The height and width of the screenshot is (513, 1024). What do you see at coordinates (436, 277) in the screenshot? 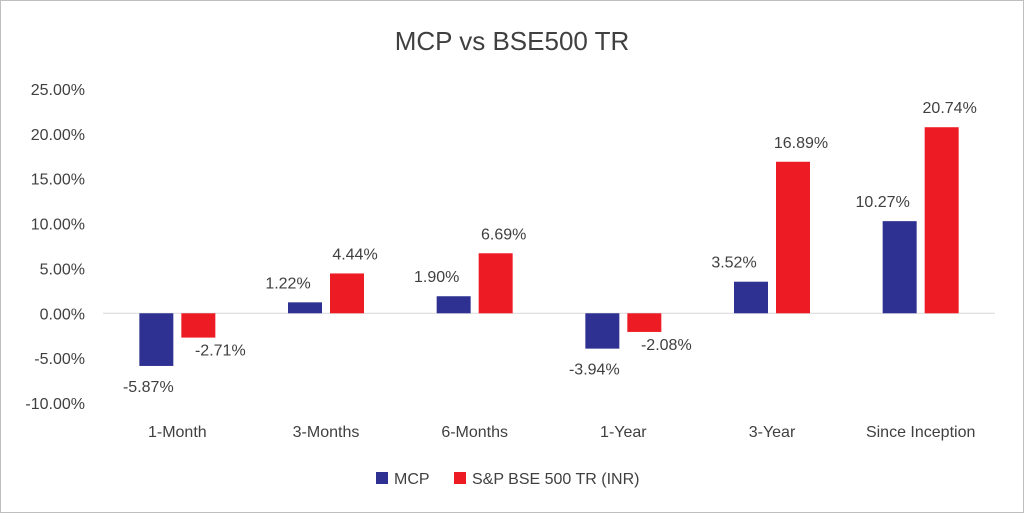
I see `data-label: 1.90%` at bounding box center [436, 277].